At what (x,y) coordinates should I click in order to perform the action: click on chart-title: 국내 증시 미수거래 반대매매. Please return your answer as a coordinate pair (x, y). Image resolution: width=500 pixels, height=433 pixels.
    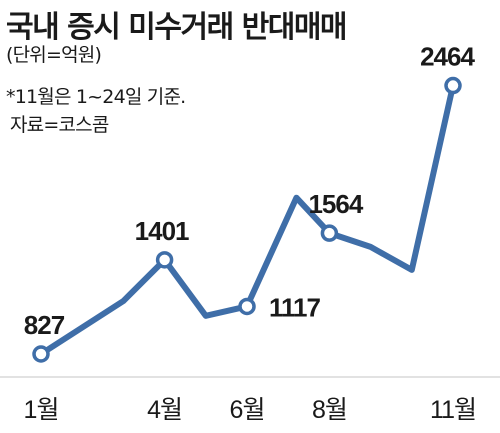
    Looking at the image, I should click on (177, 27).